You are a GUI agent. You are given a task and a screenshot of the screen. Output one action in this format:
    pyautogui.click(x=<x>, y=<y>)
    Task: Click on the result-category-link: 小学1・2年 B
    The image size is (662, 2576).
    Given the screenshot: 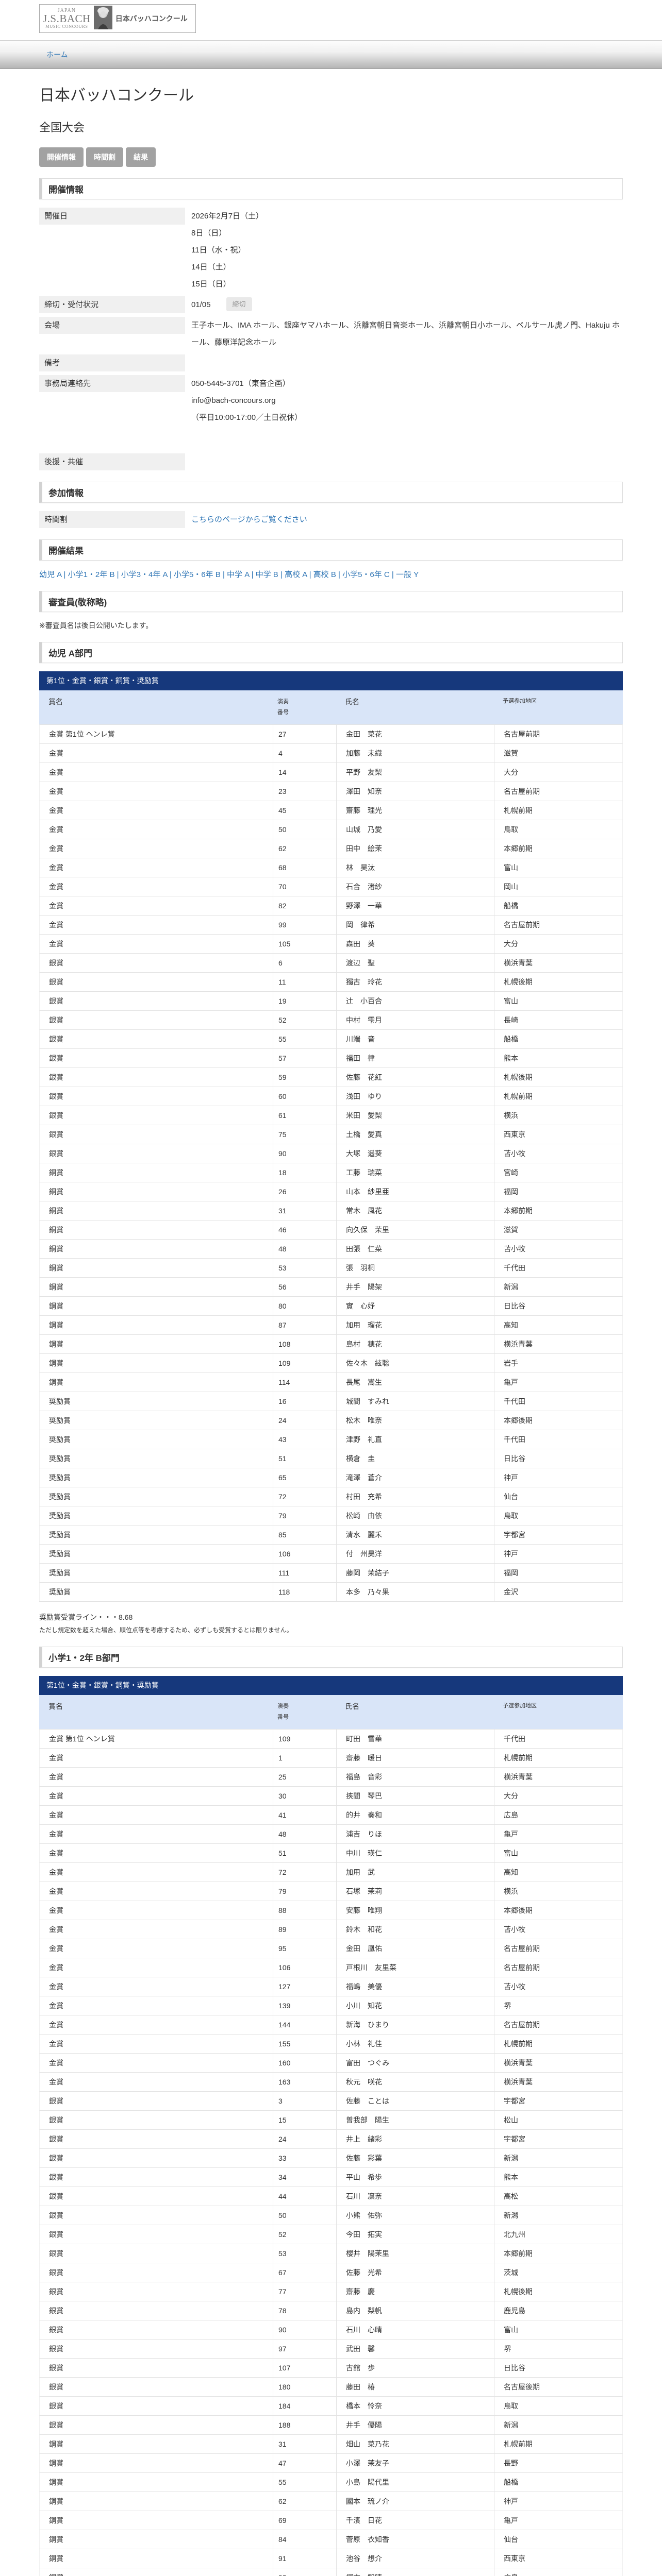 What is the action you would take?
    pyautogui.click(x=92, y=574)
    